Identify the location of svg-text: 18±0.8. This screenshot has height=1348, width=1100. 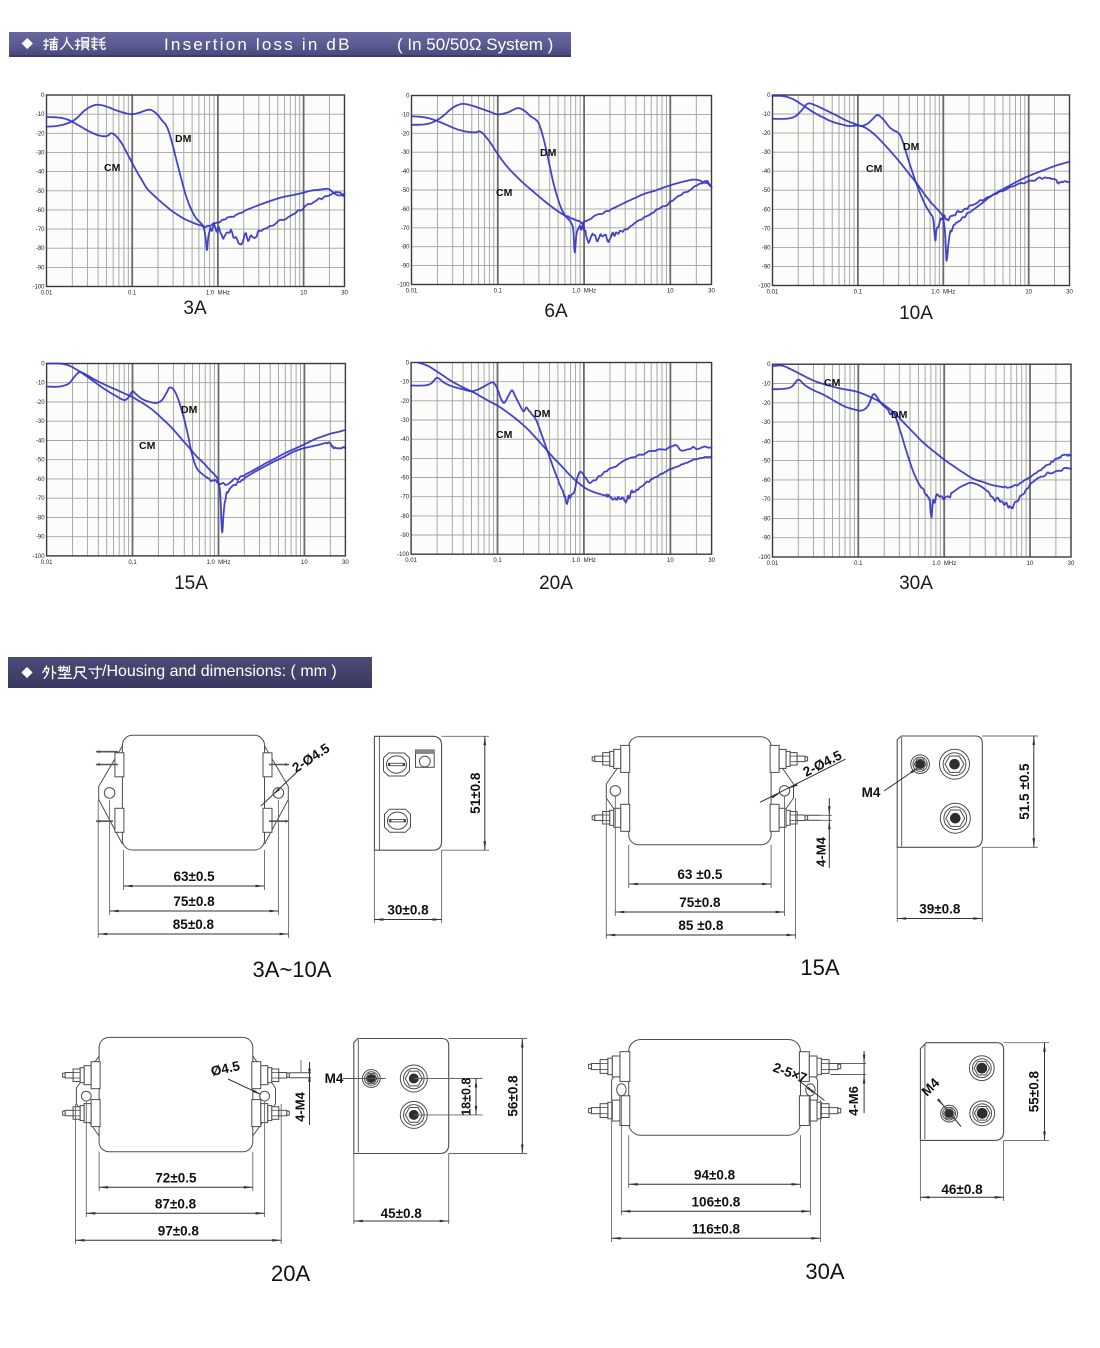
(467, 1097).